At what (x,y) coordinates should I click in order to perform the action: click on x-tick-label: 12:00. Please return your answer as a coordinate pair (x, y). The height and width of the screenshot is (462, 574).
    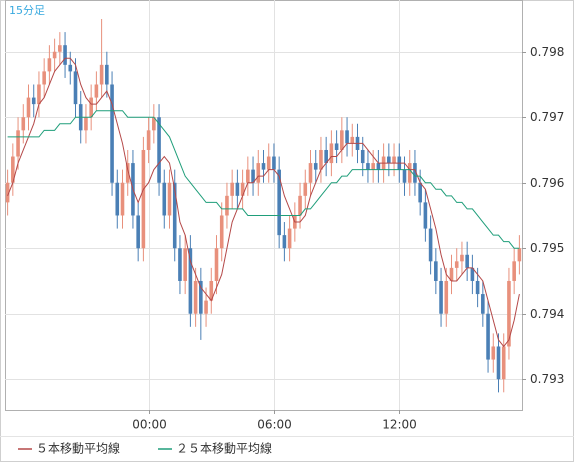
    Looking at the image, I should click on (399, 425).